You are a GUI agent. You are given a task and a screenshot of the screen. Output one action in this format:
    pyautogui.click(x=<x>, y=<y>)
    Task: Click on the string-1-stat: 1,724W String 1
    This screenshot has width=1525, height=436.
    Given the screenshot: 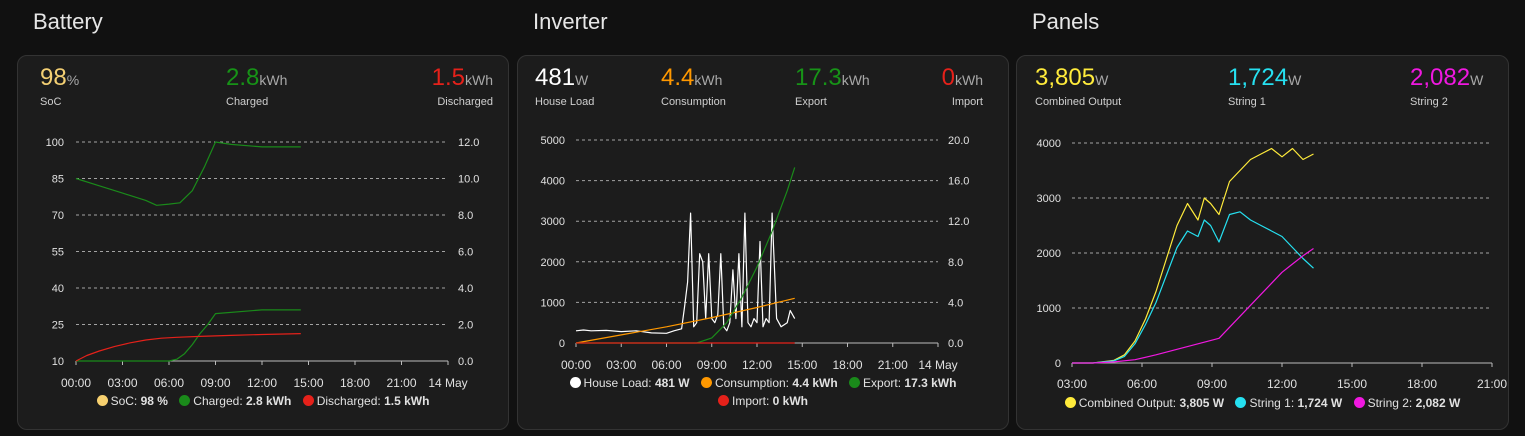 What is the action you would take?
    pyautogui.click(x=1264, y=86)
    